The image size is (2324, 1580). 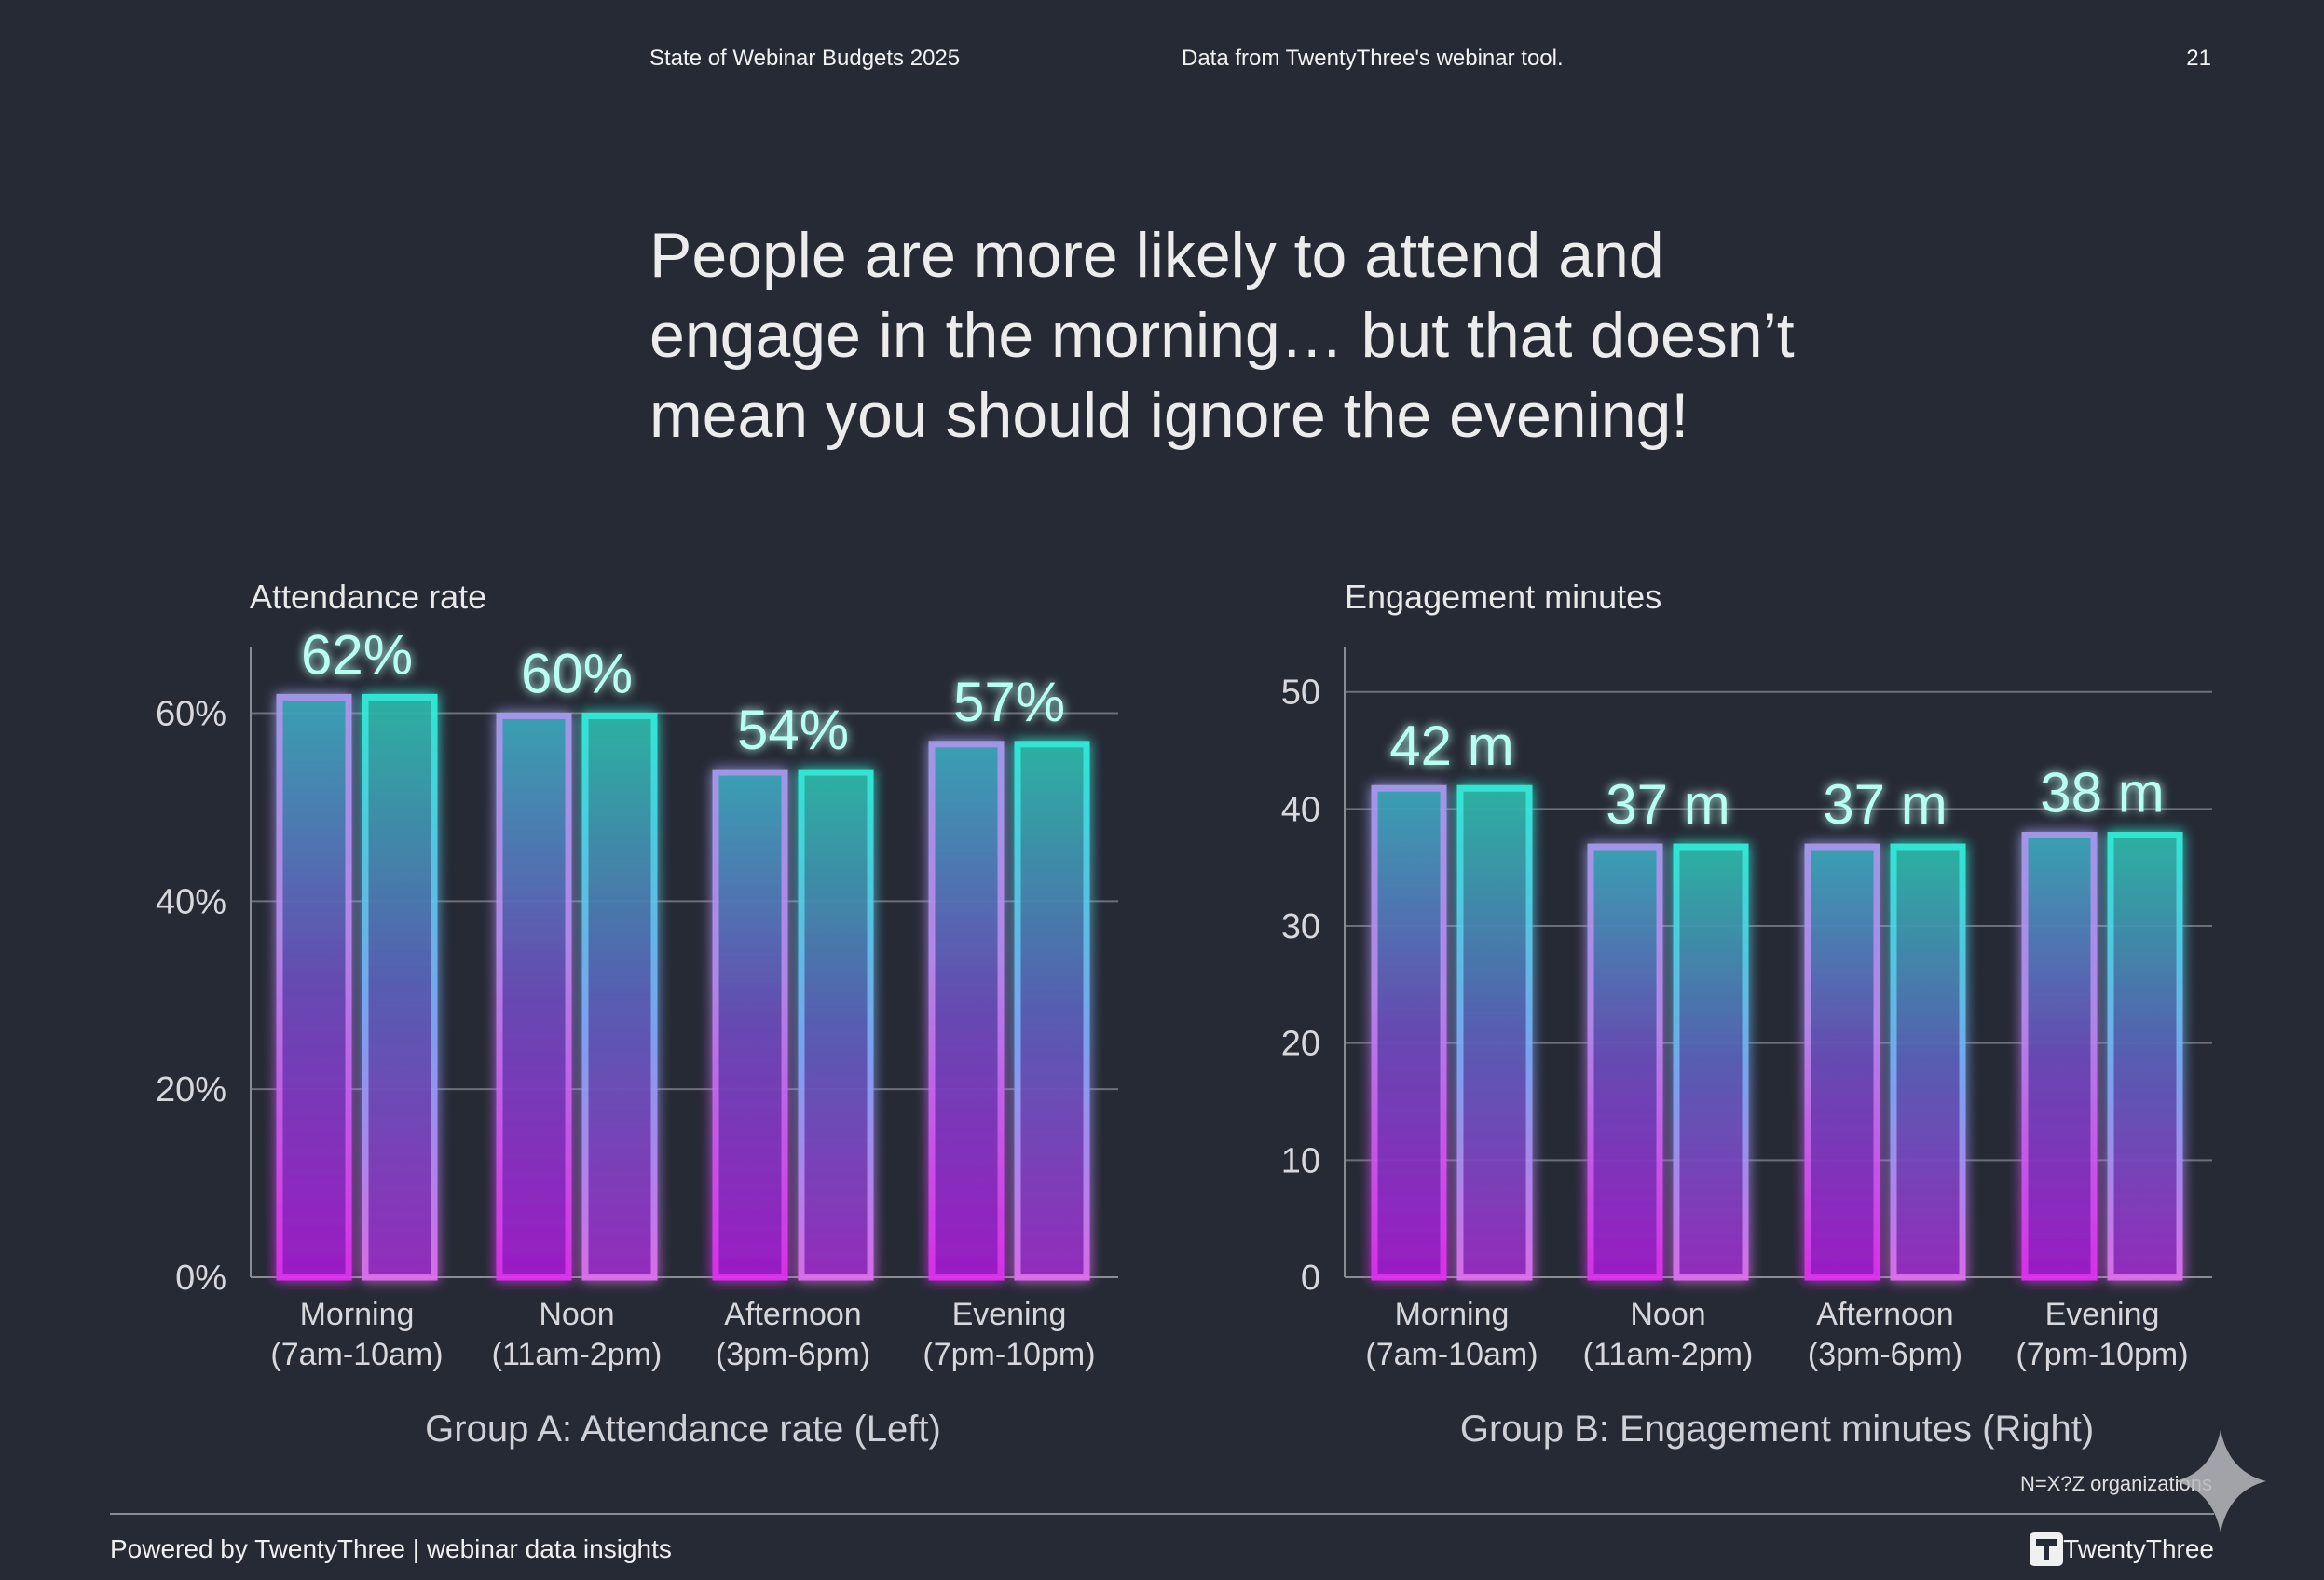 What do you see at coordinates (1222, 335) in the screenshot?
I see `headline-line-2: engage in the morning… but that doesn’t` at bounding box center [1222, 335].